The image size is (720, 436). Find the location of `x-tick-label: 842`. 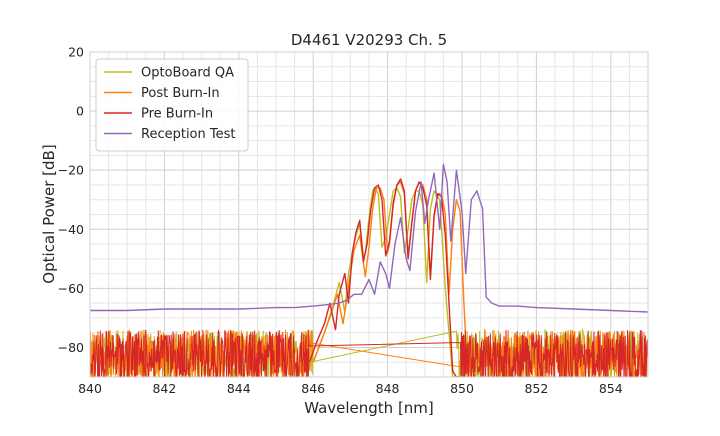

x-tick-label: 842 is located at coordinates (164, 388).